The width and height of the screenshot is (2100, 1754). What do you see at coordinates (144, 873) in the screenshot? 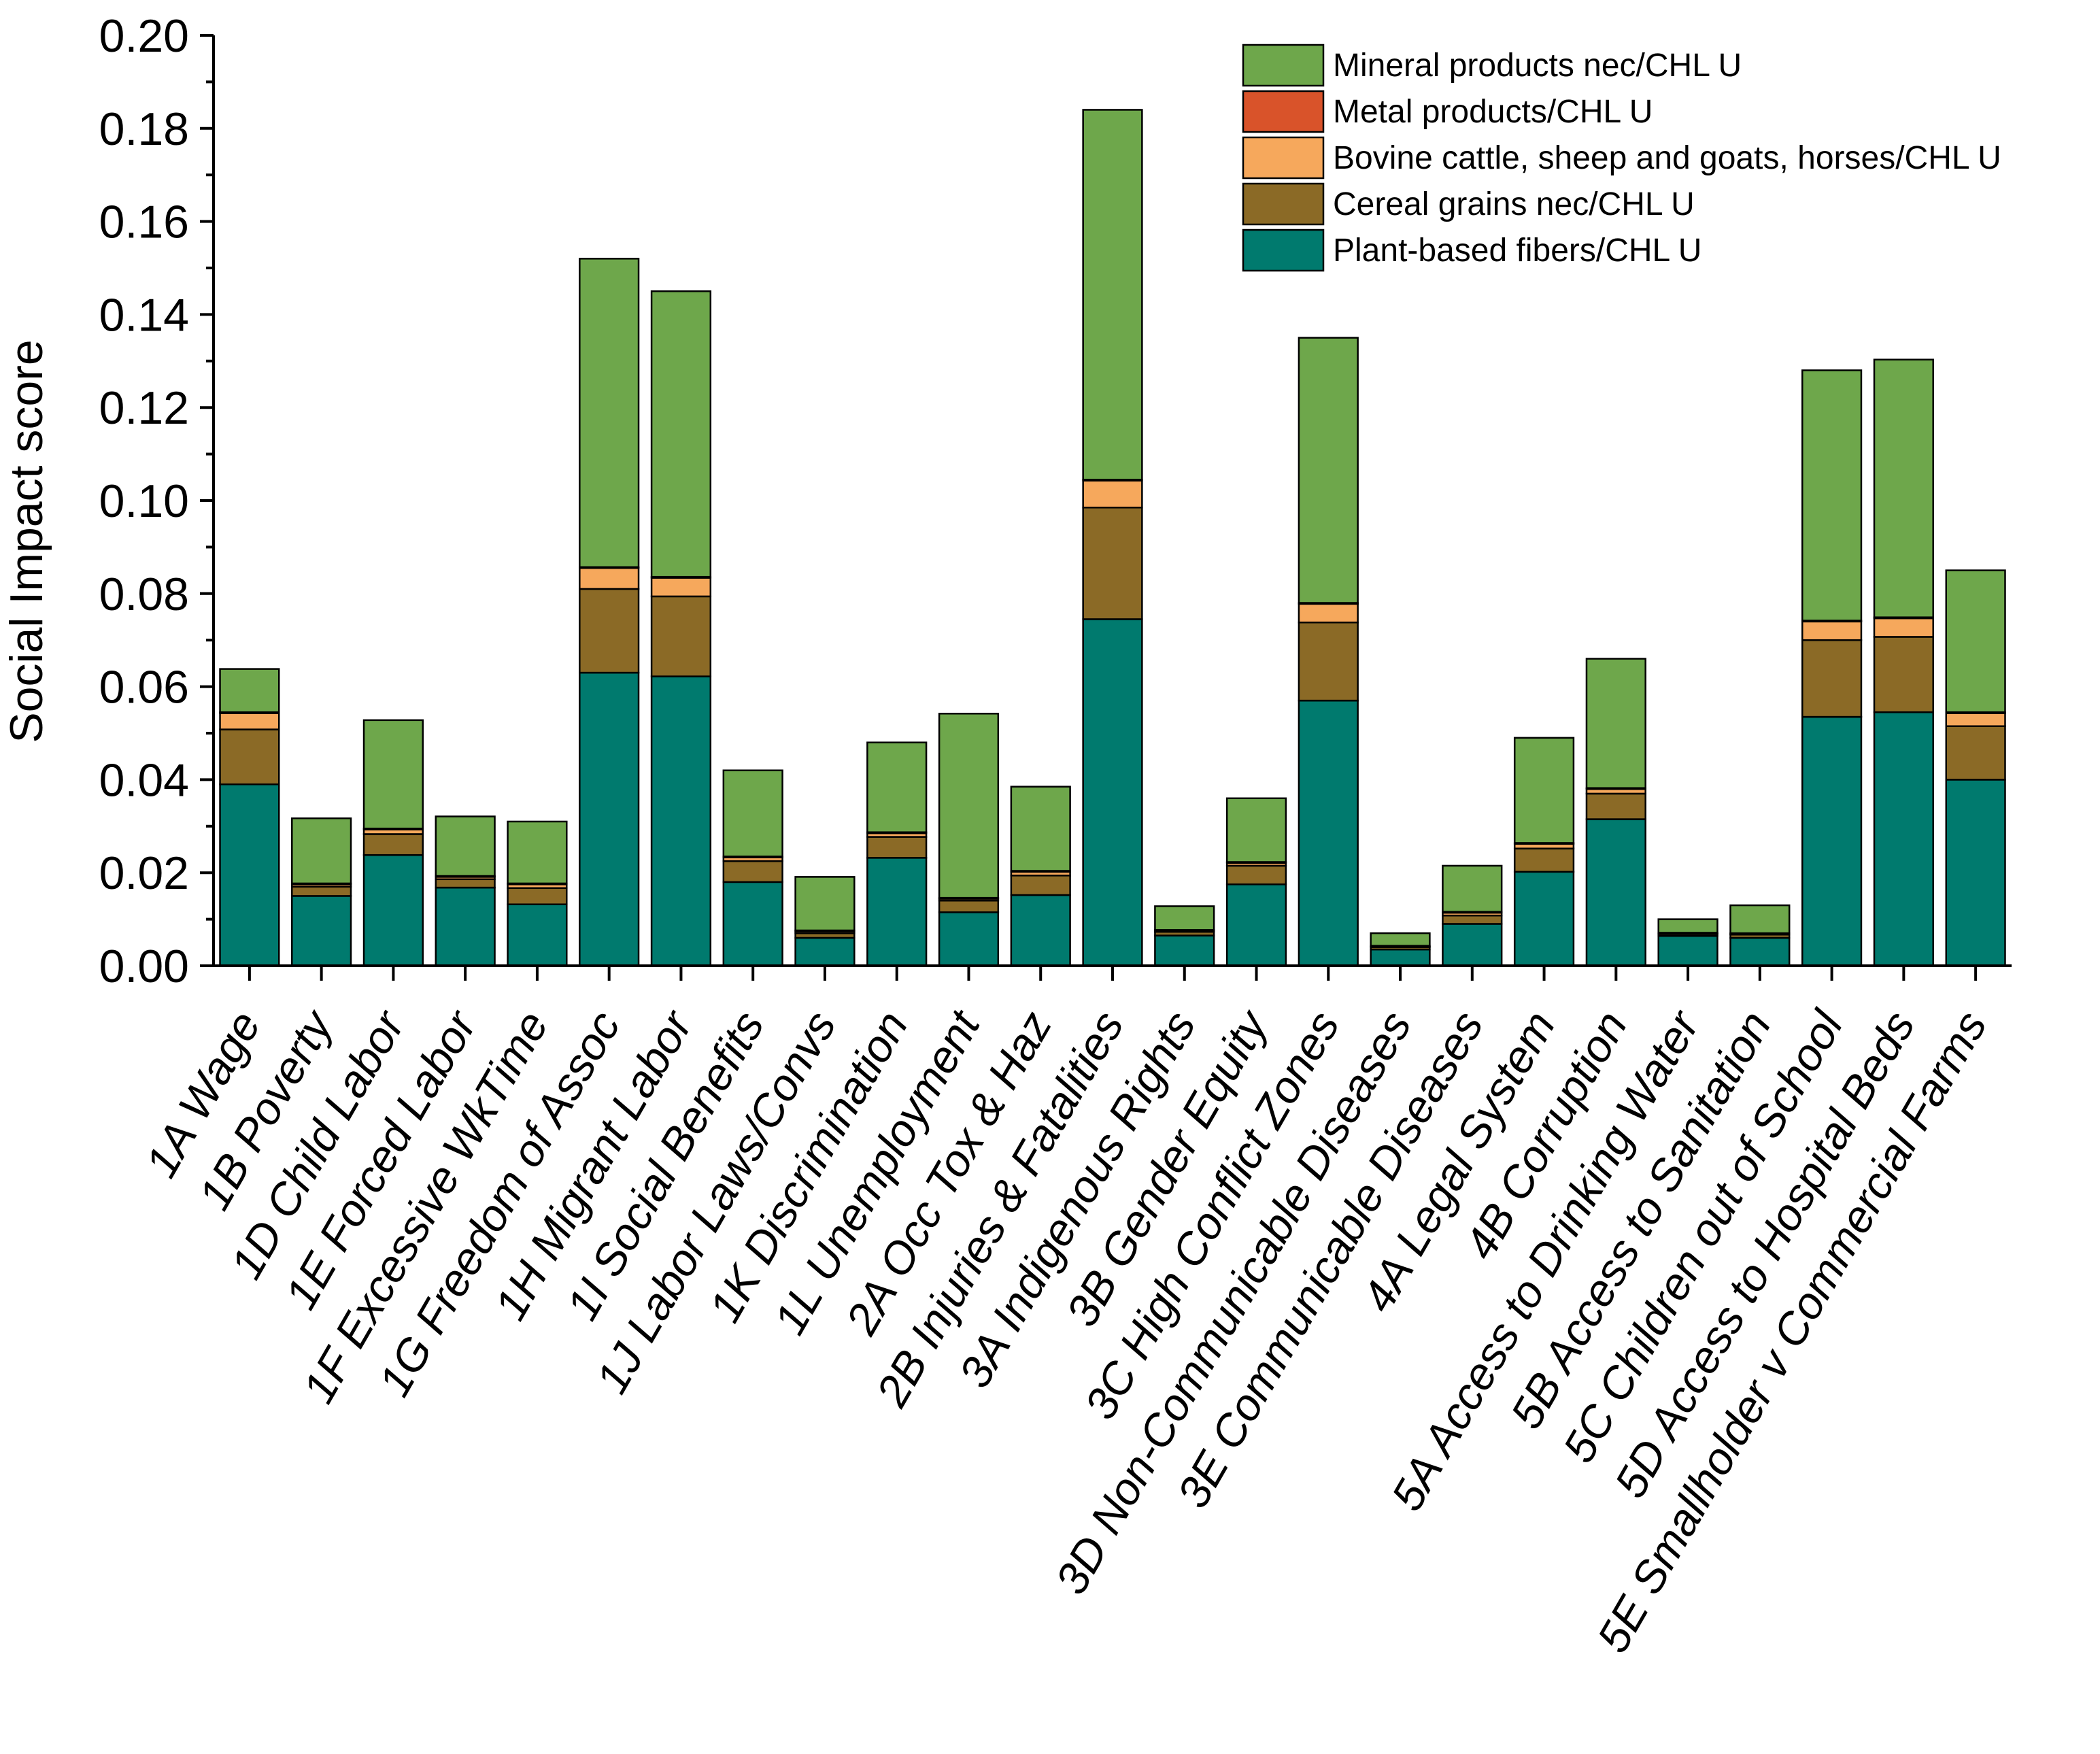
I see `y-tick-label: 0.02` at bounding box center [144, 873].